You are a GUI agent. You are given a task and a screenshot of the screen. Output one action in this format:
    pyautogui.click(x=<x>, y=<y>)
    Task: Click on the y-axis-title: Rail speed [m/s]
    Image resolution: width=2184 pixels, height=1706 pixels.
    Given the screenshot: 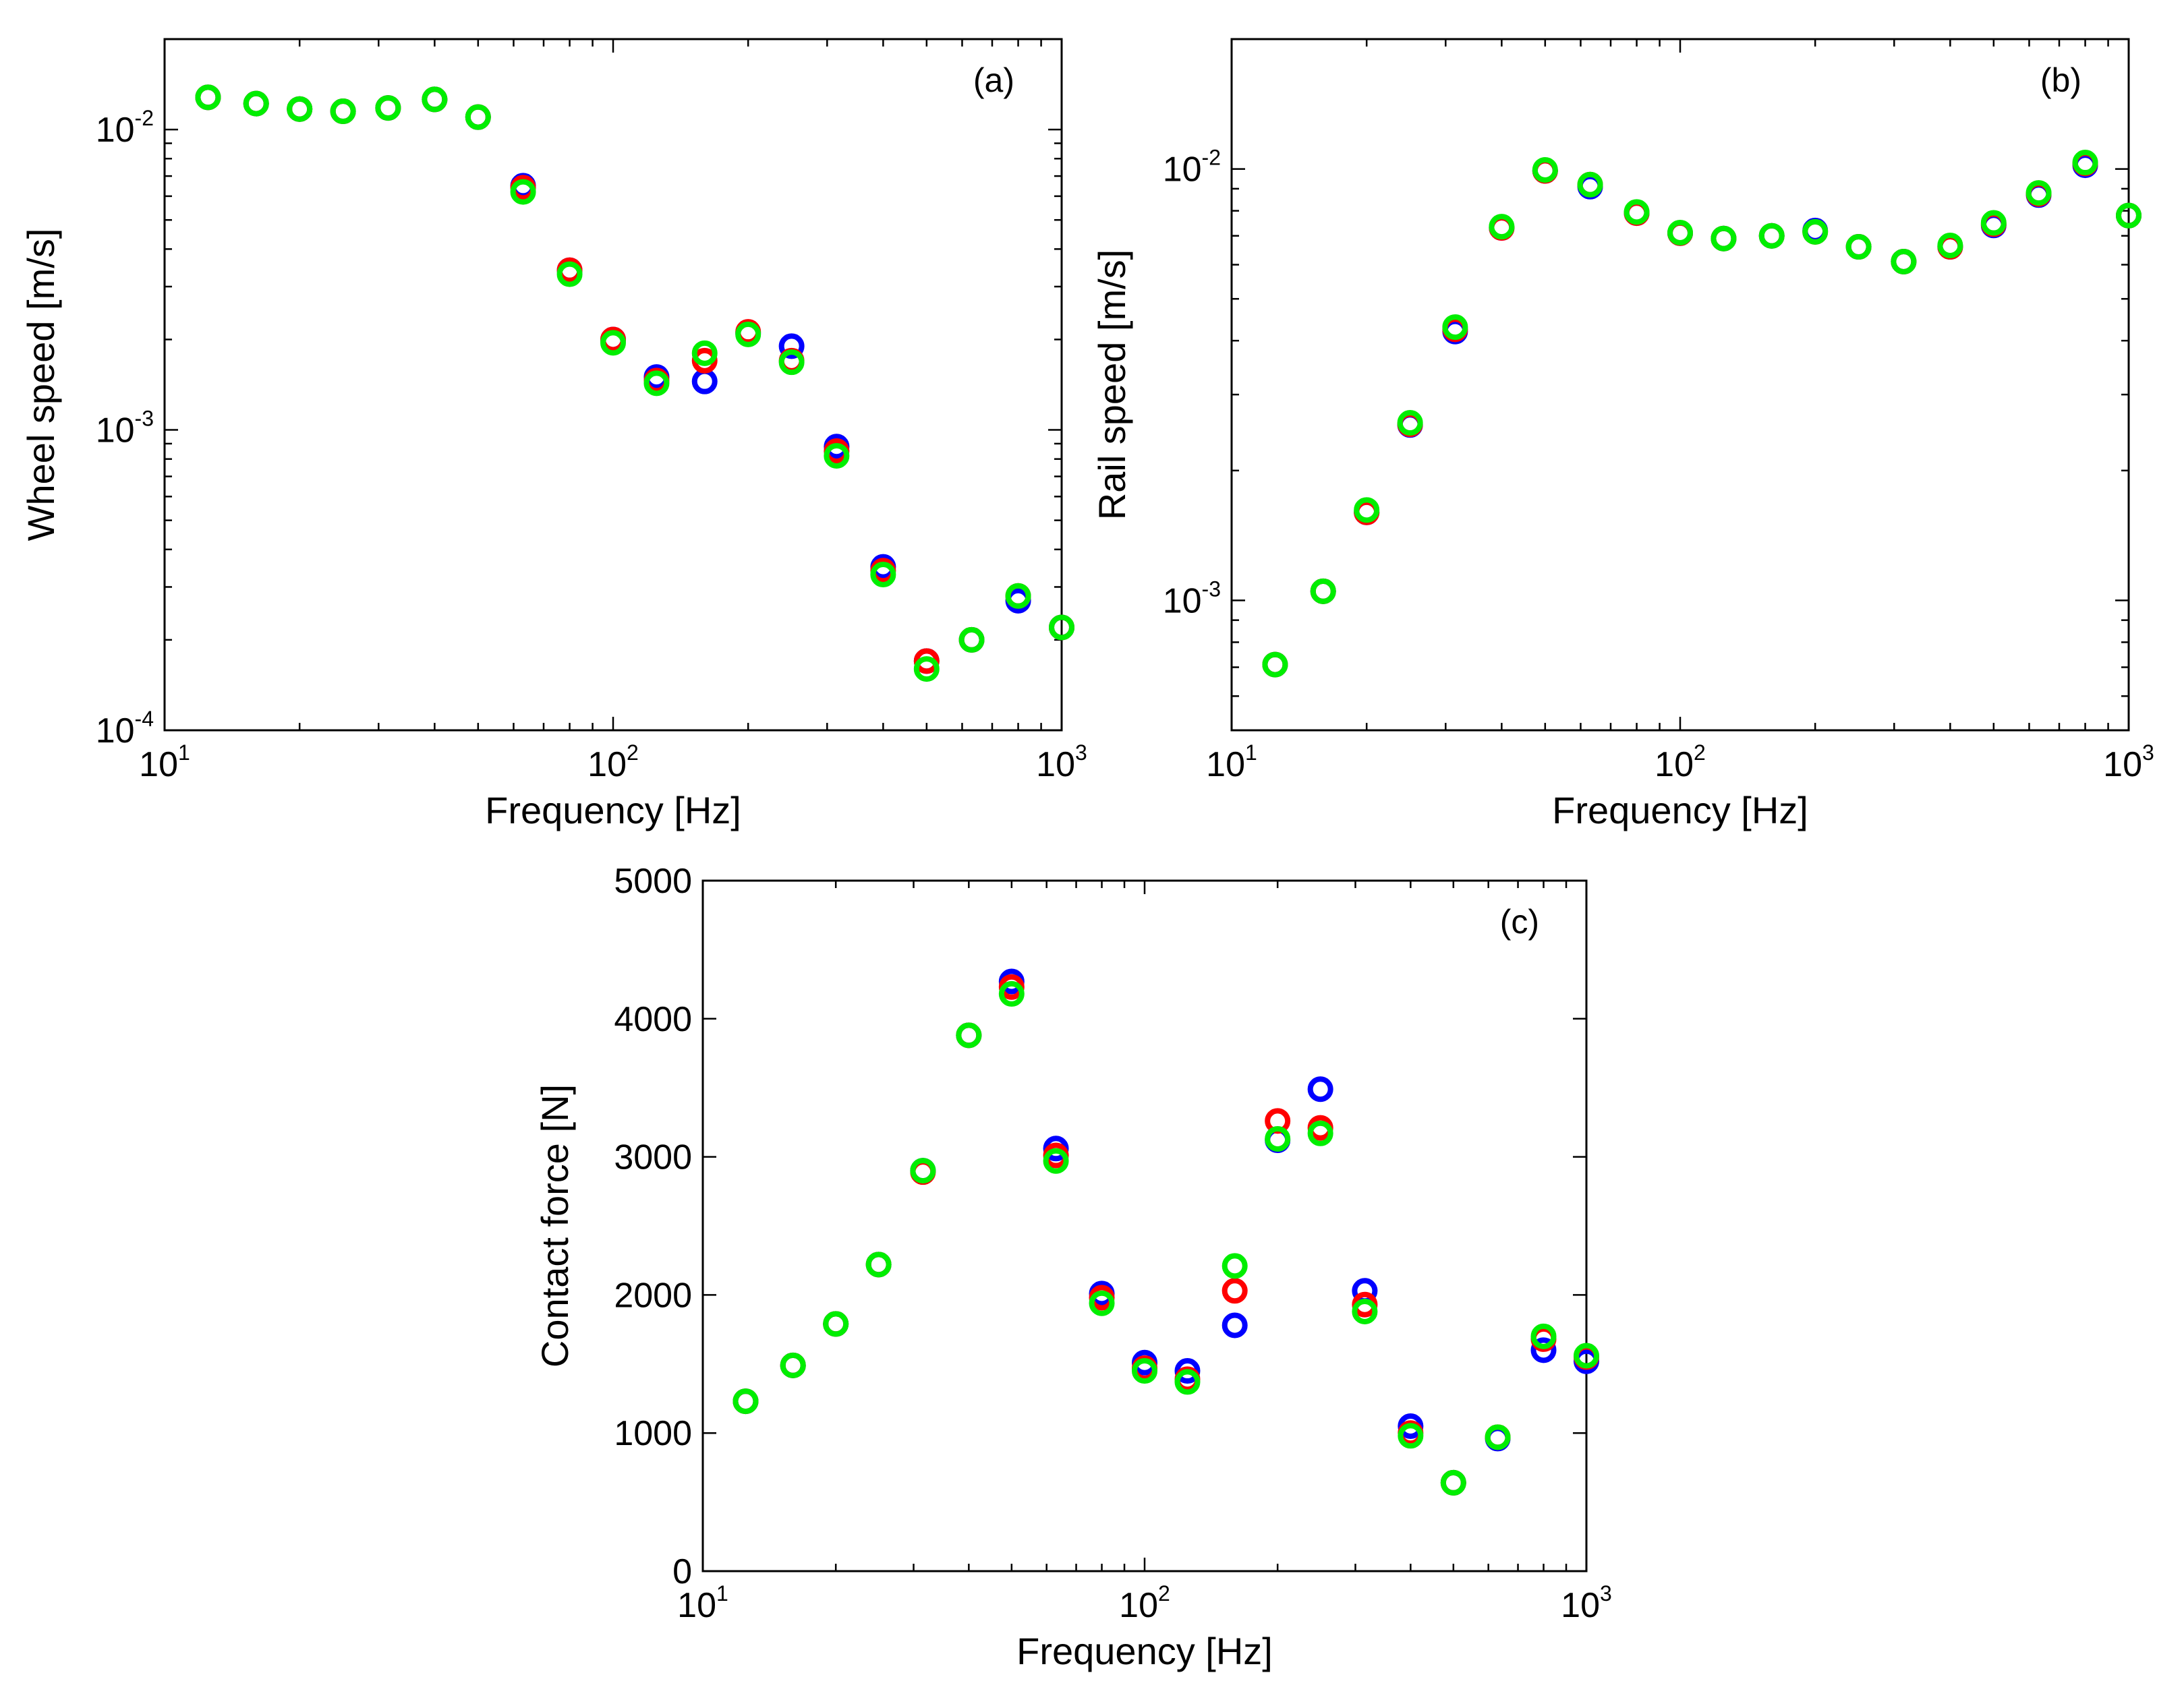 What is the action you would take?
    pyautogui.click(x=1112, y=385)
    